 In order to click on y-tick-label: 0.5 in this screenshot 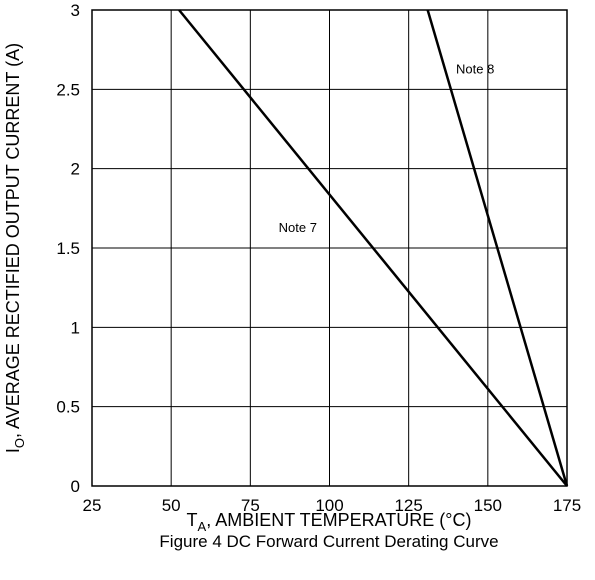, I will do `click(68, 407)`.